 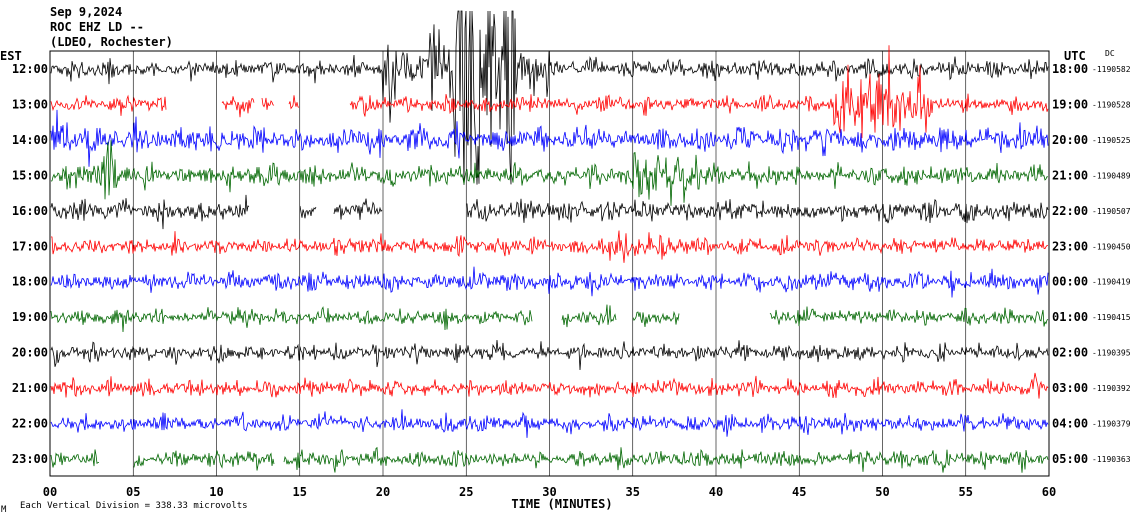 What do you see at coordinates (799, 492) in the screenshot?
I see `x-tick-label: 45` at bounding box center [799, 492].